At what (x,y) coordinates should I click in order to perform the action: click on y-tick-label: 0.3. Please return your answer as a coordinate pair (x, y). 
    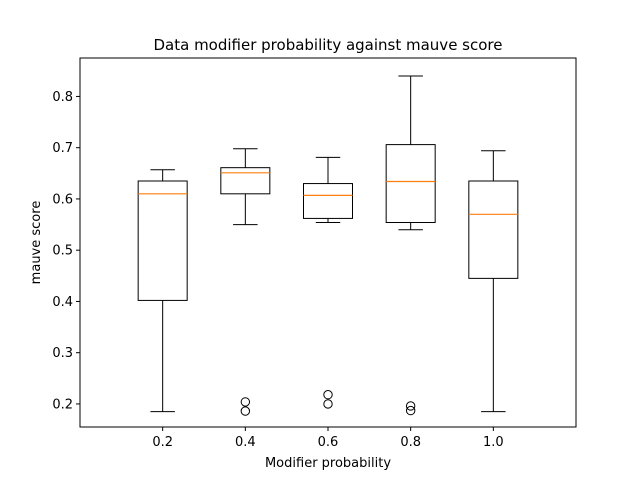
    Looking at the image, I should click on (62, 353).